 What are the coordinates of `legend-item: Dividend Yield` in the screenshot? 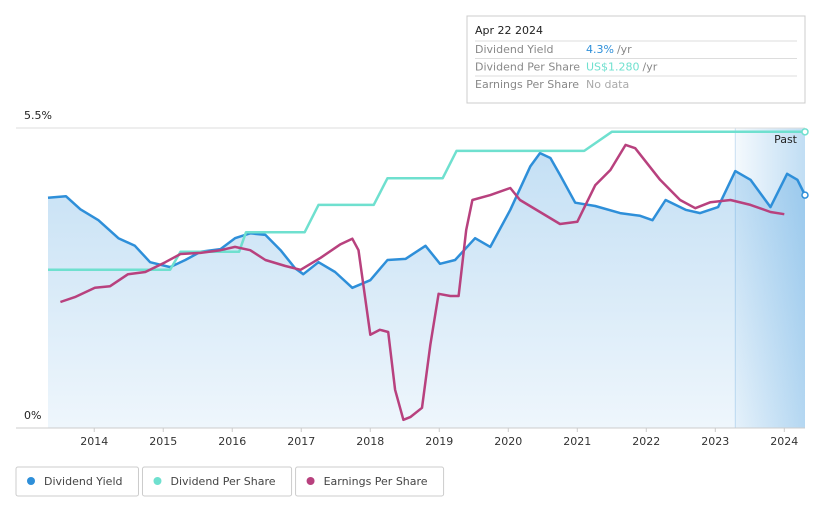 It's located at (77, 481).